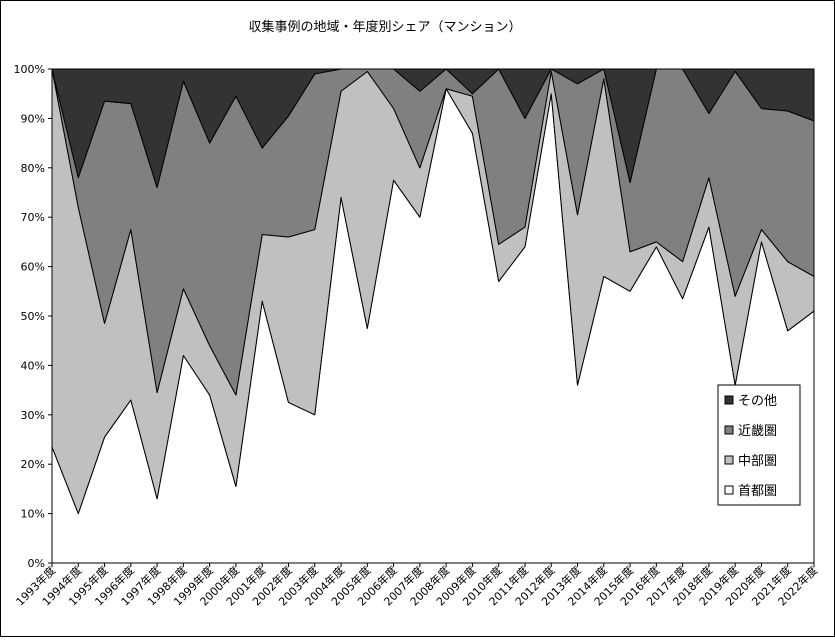 Image resolution: width=835 pixels, height=641 pixels. Describe the element at coordinates (384, 27) in the screenshot. I see `chart-title: 収集事例の地域・年度別シェア（マンション）` at that location.